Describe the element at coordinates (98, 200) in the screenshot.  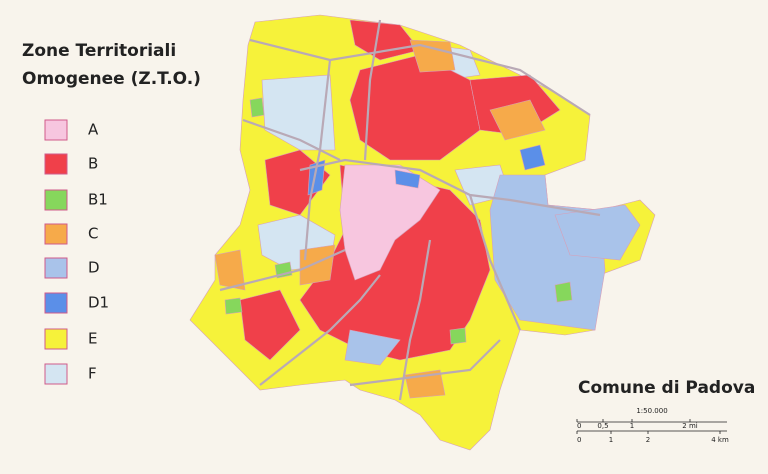
I see `legend-label: B1` at that location.